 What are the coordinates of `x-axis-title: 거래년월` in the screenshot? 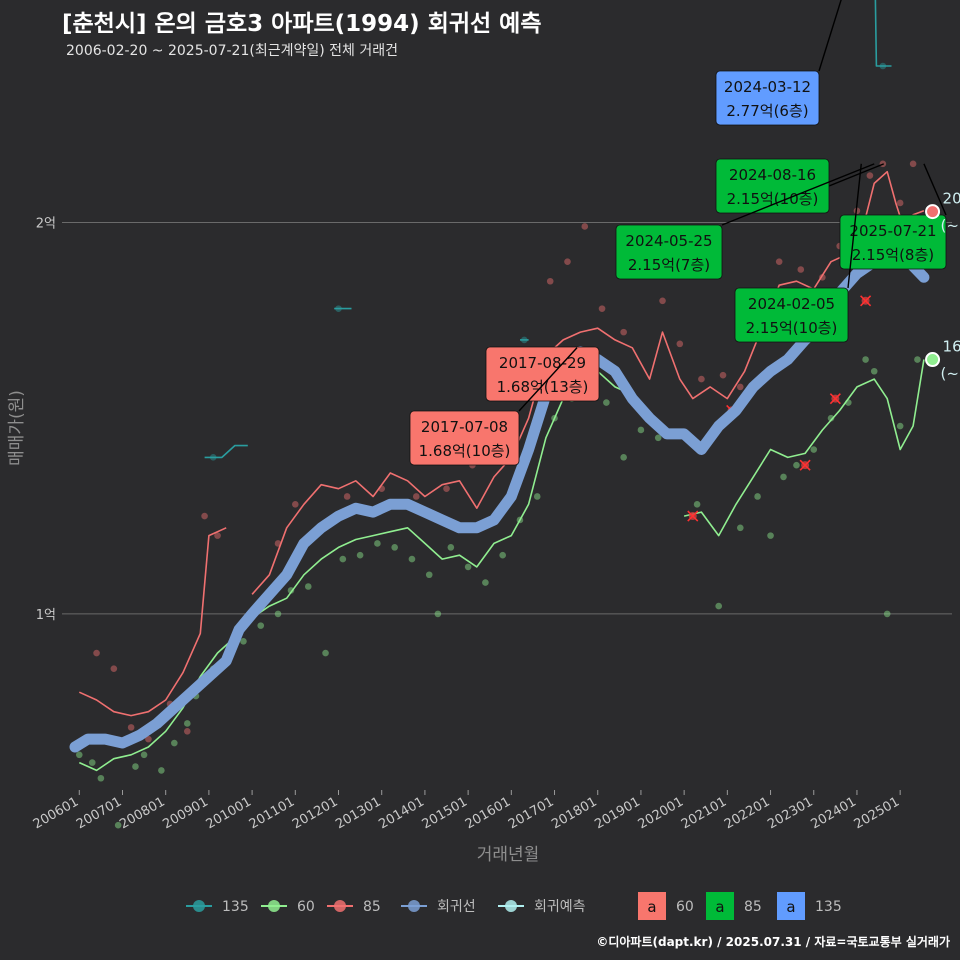 It's located at (508, 855).